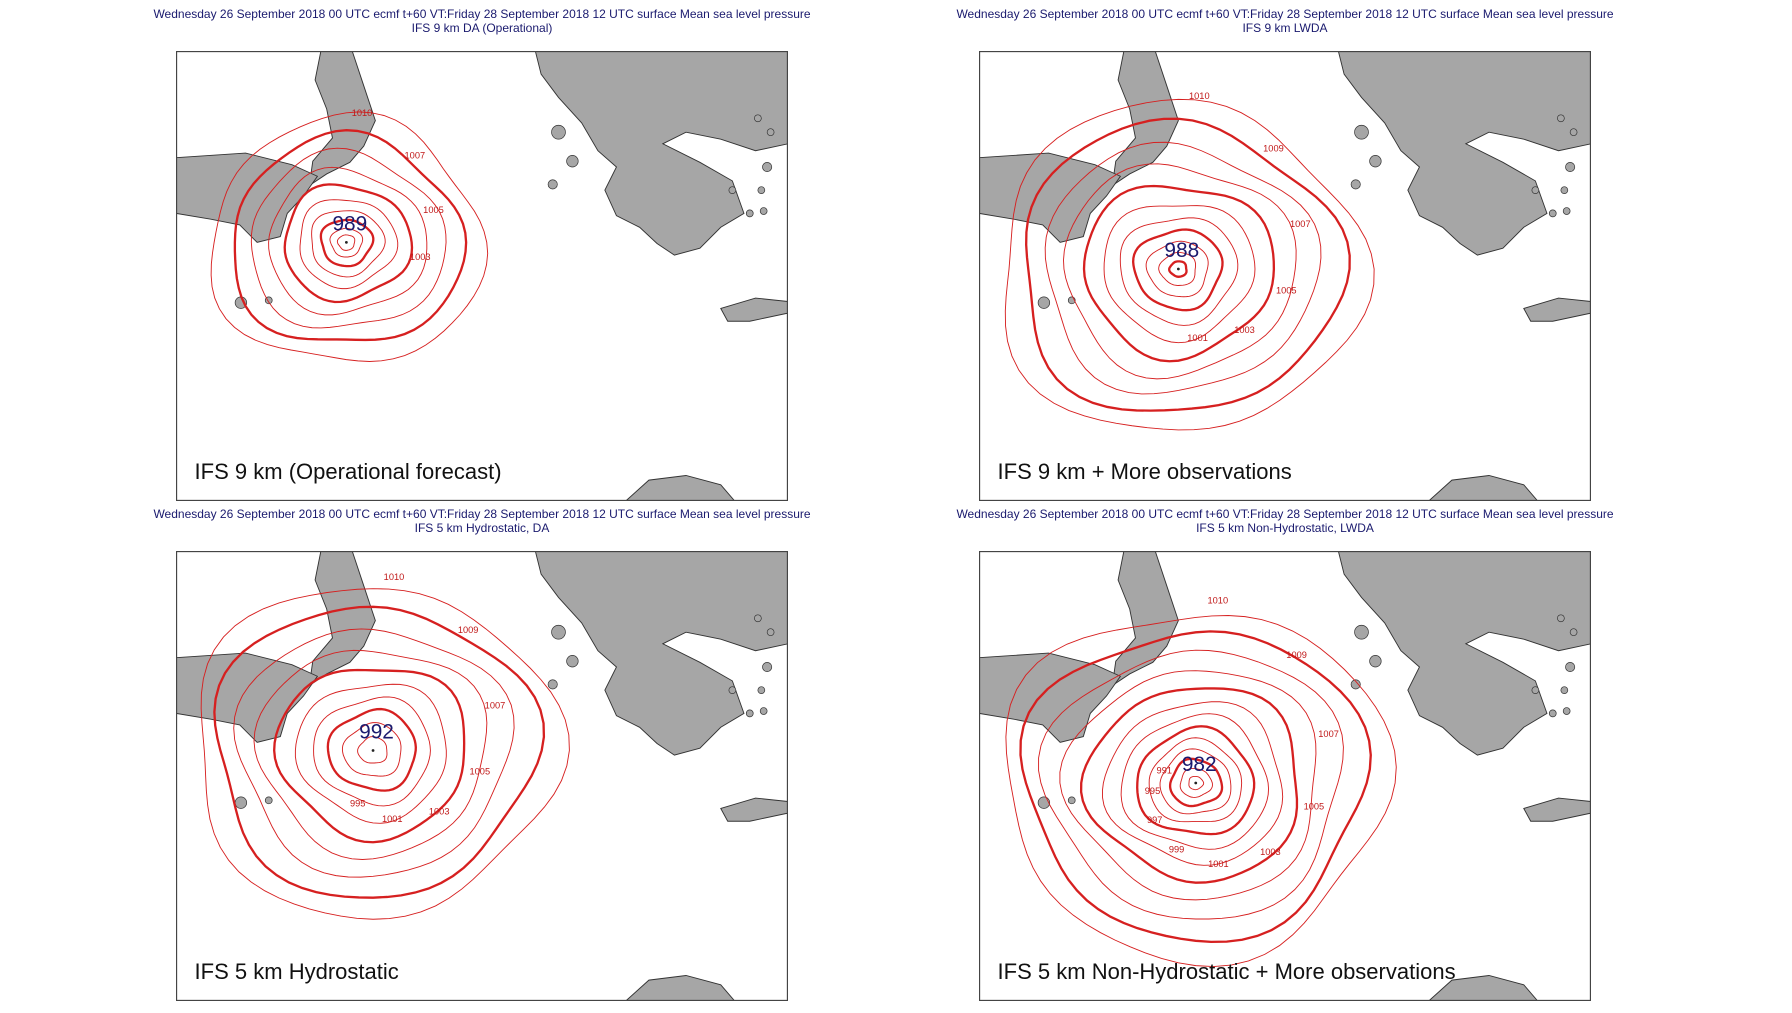 The image size is (1792, 1013). What do you see at coordinates (1176, 849) in the screenshot?
I see `contour-label: 999` at bounding box center [1176, 849].